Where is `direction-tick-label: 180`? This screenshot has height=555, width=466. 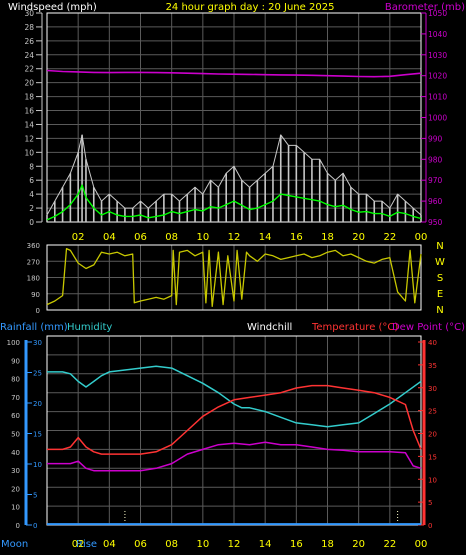
direction-tick-label: 180 is located at coordinates (33, 279).